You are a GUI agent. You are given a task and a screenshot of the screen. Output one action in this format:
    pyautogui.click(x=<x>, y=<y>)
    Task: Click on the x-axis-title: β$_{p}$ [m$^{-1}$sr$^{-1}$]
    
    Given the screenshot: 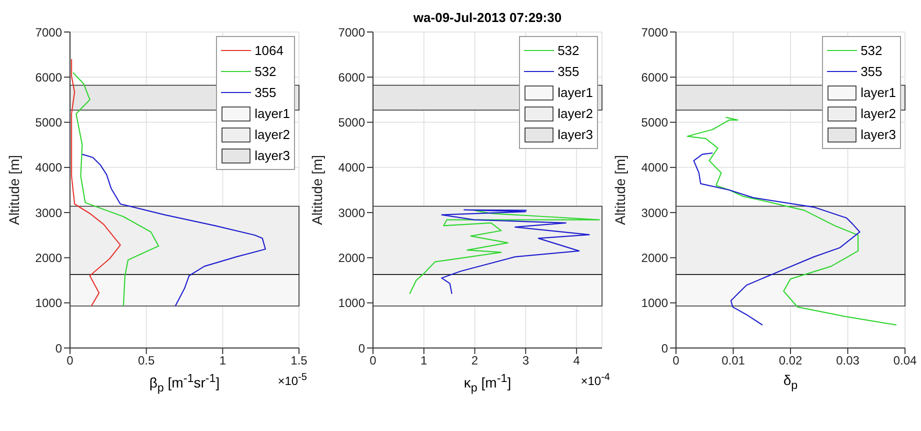 What is the action you would take?
    pyautogui.click(x=184, y=383)
    